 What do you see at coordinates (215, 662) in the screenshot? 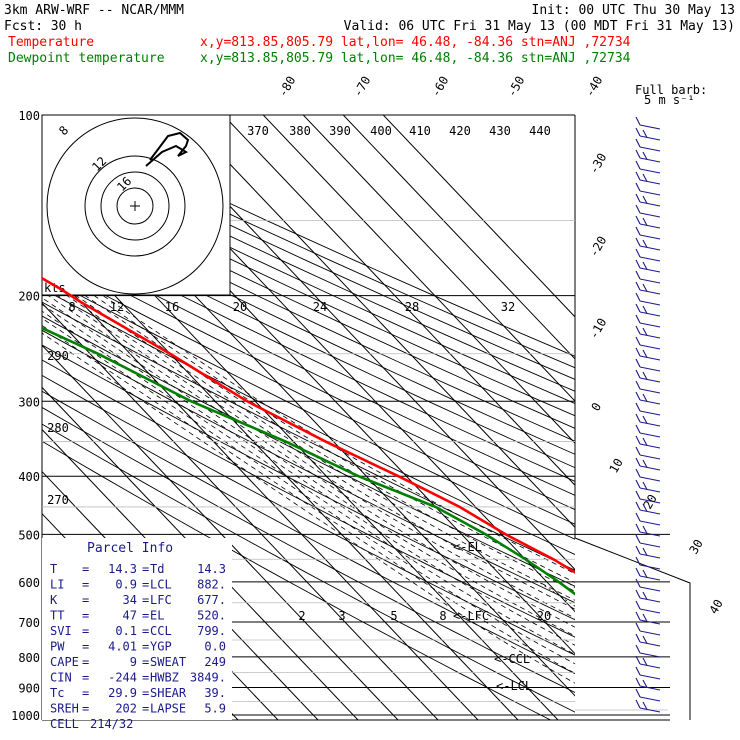
I see `parcel-param-value: 249` at bounding box center [215, 662].